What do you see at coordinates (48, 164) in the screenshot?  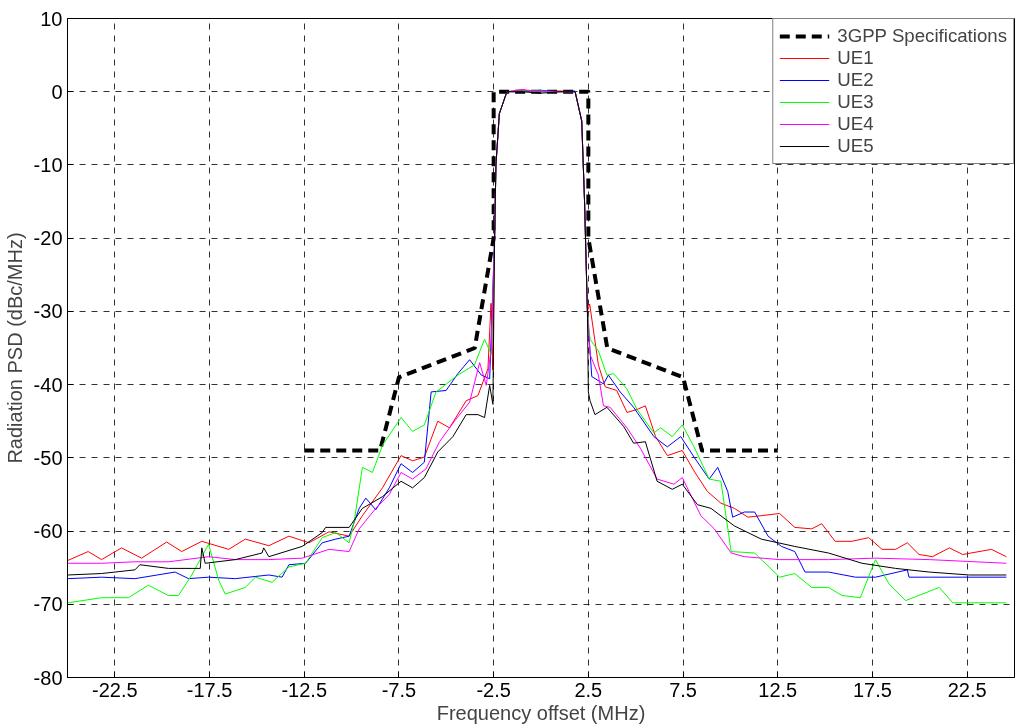 I see `y-tick-label: -10` at bounding box center [48, 164].